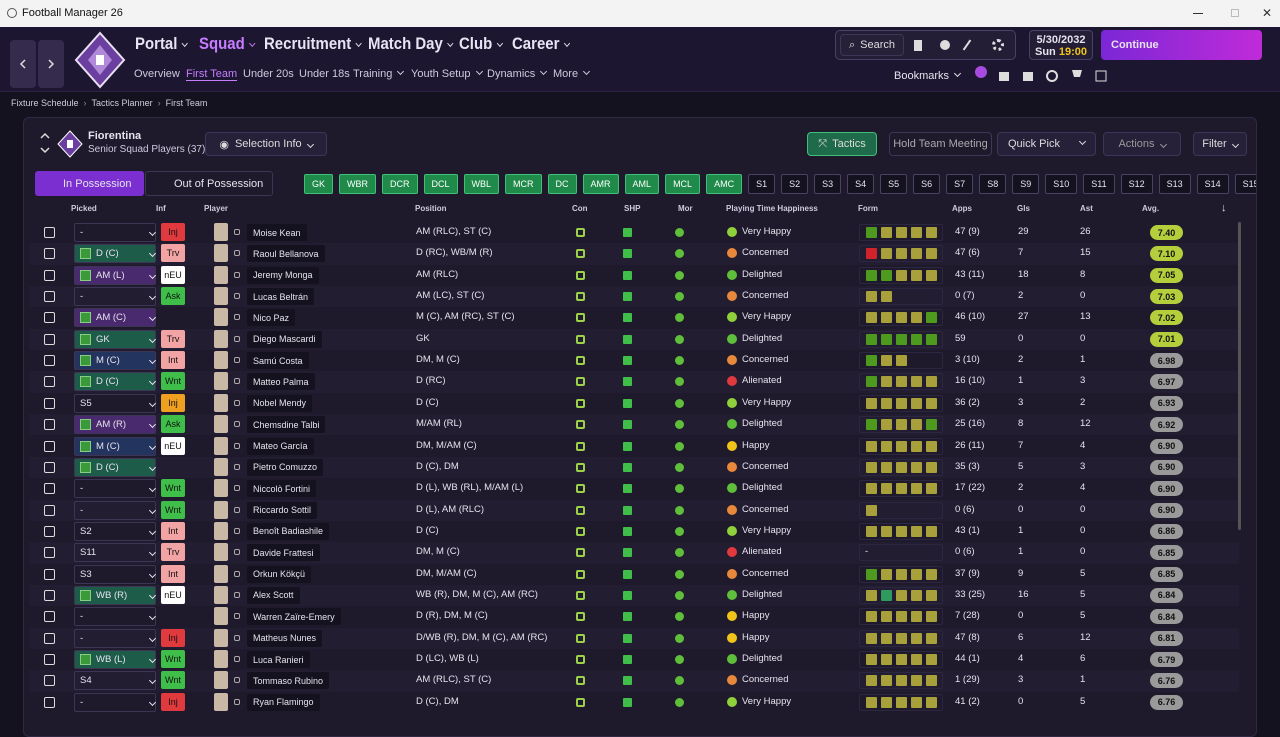  What do you see at coordinates (115, 553) in the screenshot?
I see `picked-select: S11` at bounding box center [115, 553].